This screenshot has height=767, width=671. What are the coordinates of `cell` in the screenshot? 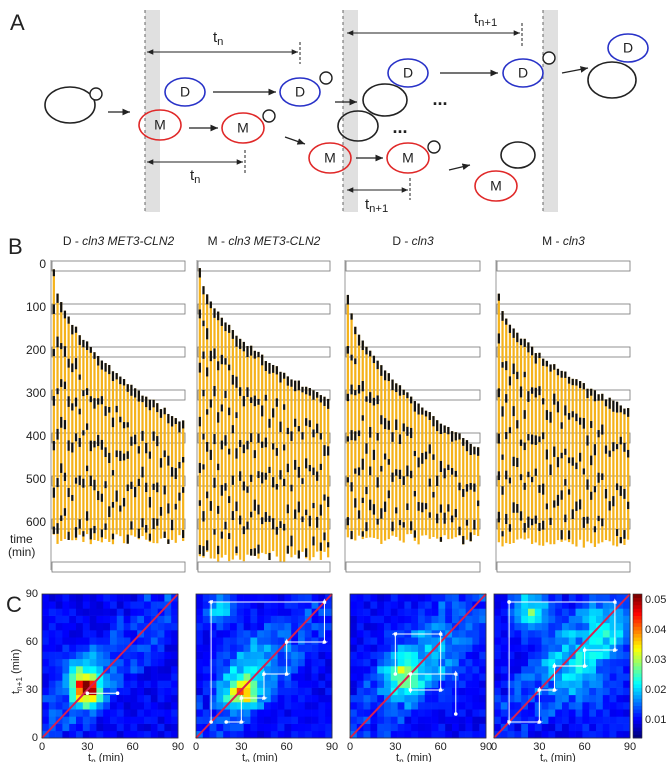 It's located at (358, 126).